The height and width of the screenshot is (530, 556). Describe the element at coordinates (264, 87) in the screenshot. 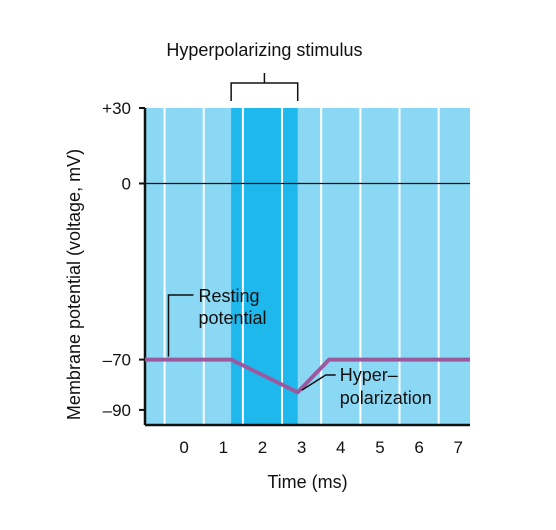

I see `stimulus-bracket` at that location.